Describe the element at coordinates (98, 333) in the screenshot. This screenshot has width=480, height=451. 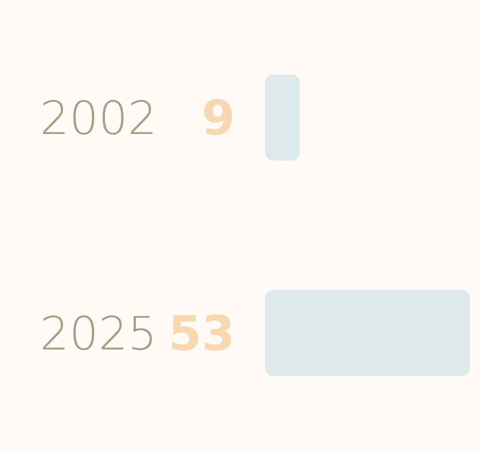
I see `y-tick-label: 2025` at that location.